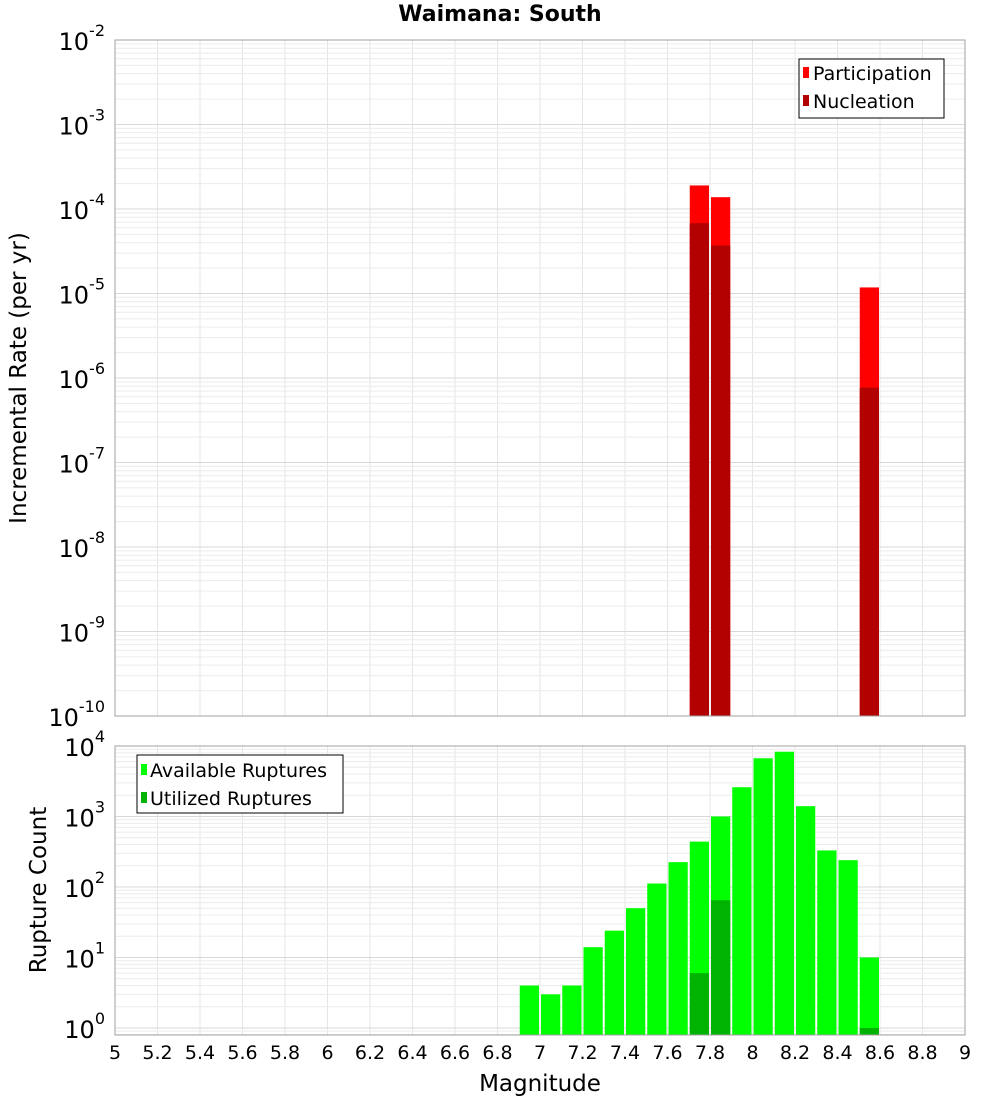 The width and height of the screenshot is (1000, 1100). What do you see at coordinates (625, 1053) in the screenshot?
I see `x-tick-label: 7.4` at bounding box center [625, 1053].